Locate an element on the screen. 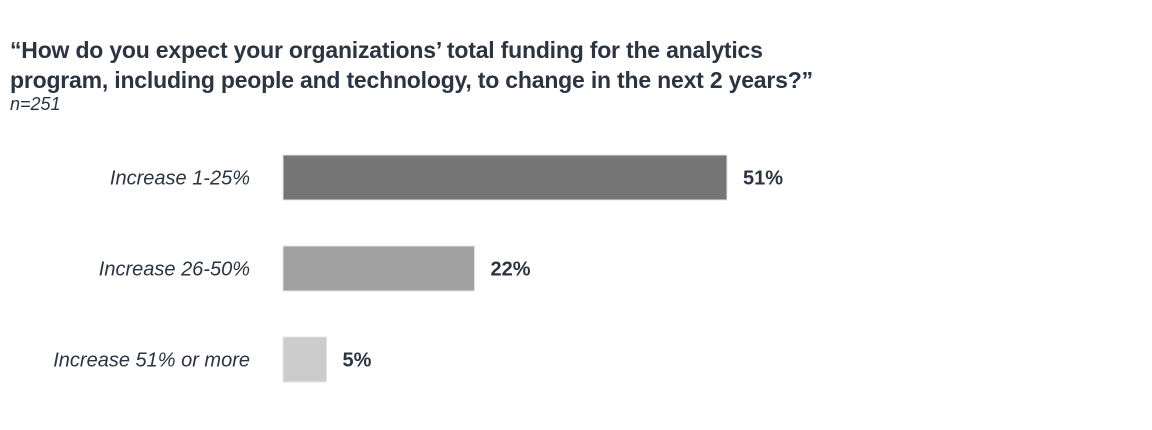  category-label: Increase 26-50% is located at coordinates (174, 270).